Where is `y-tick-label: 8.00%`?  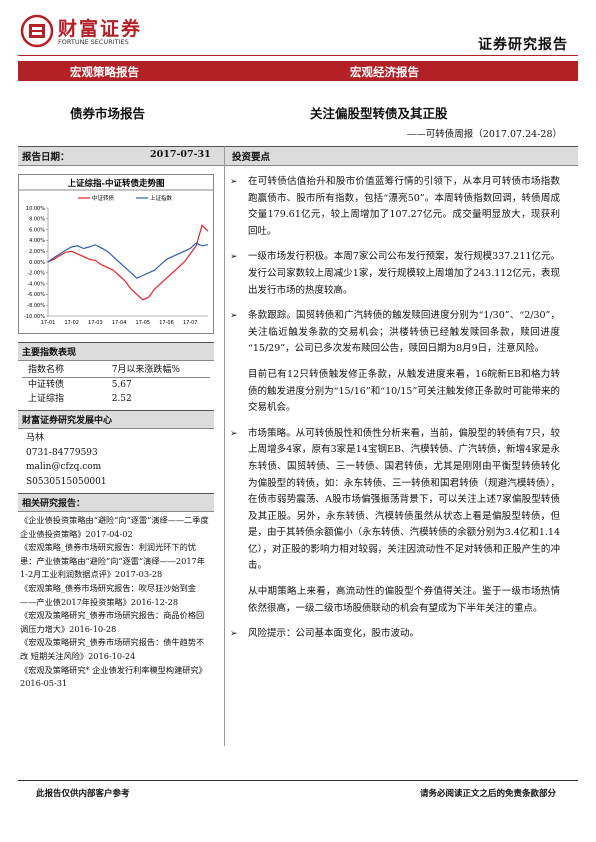 y-tick-label: 8.00% is located at coordinates (37, 220).